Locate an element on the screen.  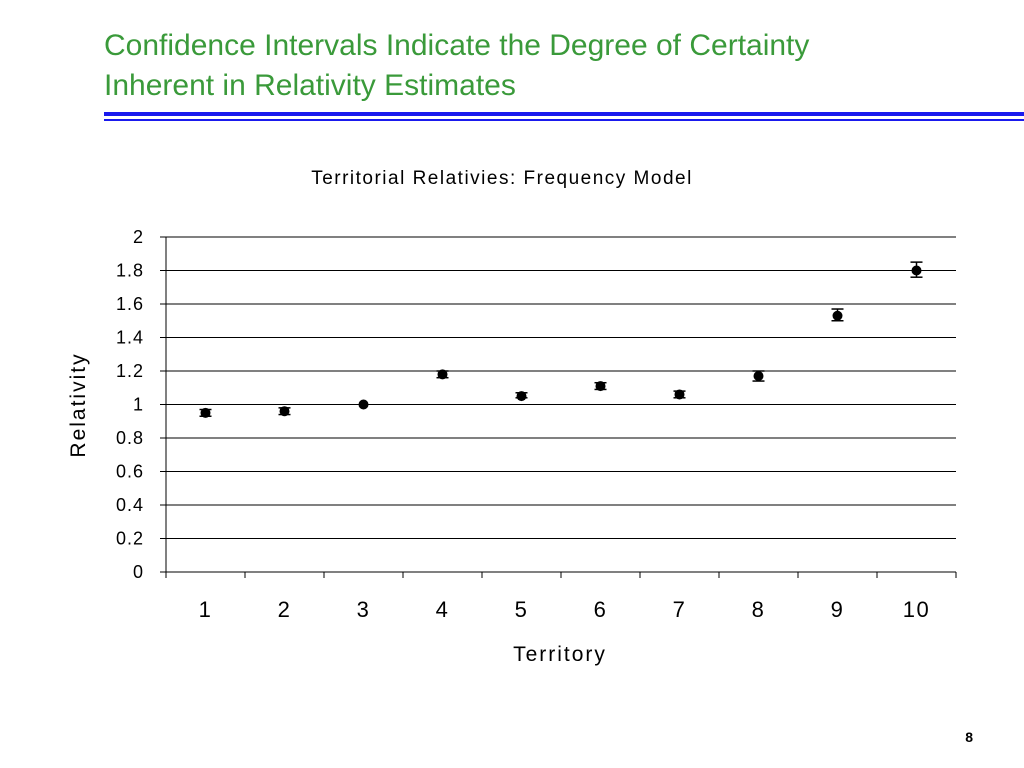
y-tick-label: 0.4 is located at coordinates (130, 505).